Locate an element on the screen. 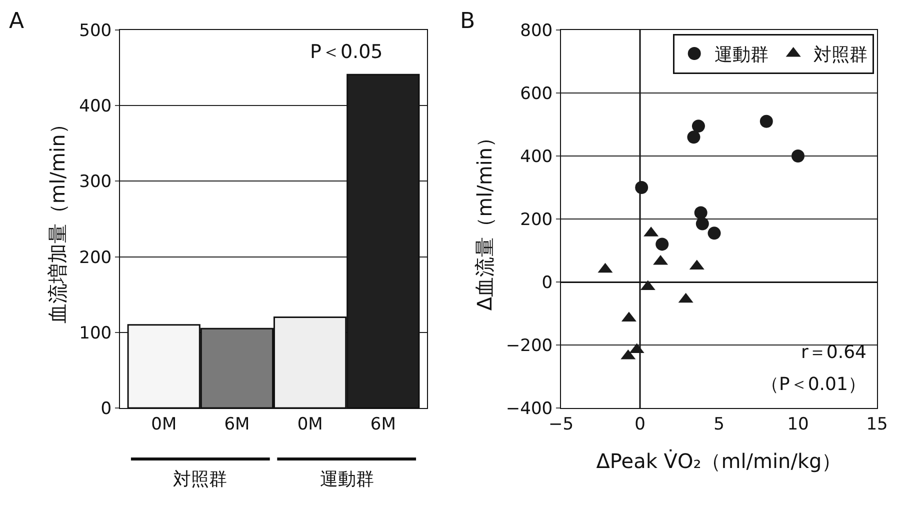 This screenshot has width=903, height=508. chart-title: B is located at coordinates (468, 21).